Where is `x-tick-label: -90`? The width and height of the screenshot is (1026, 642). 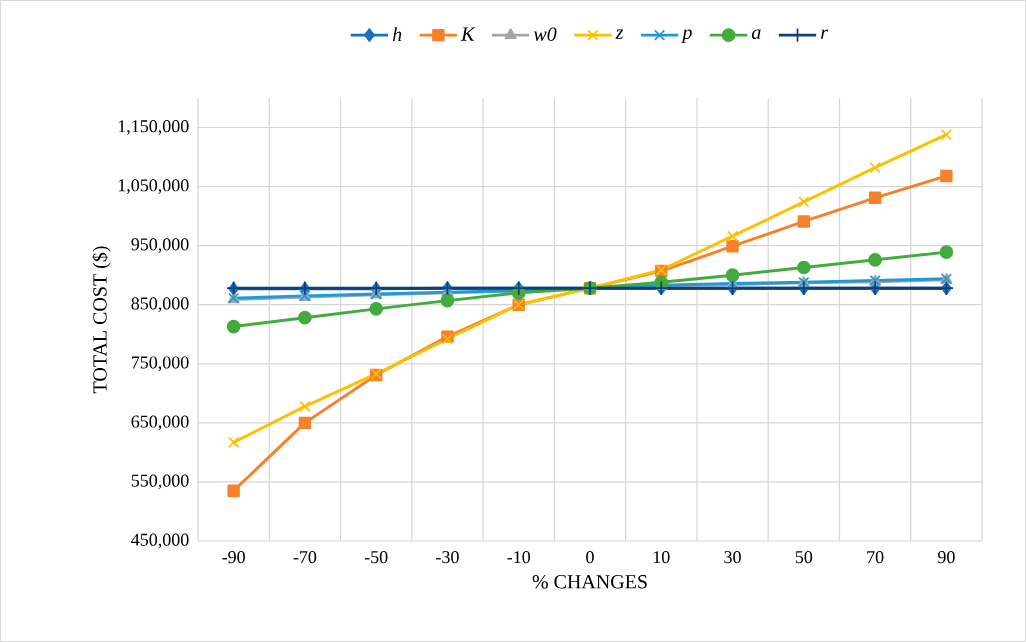
x-tick-label: -90 is located at coordinates (233, 557).